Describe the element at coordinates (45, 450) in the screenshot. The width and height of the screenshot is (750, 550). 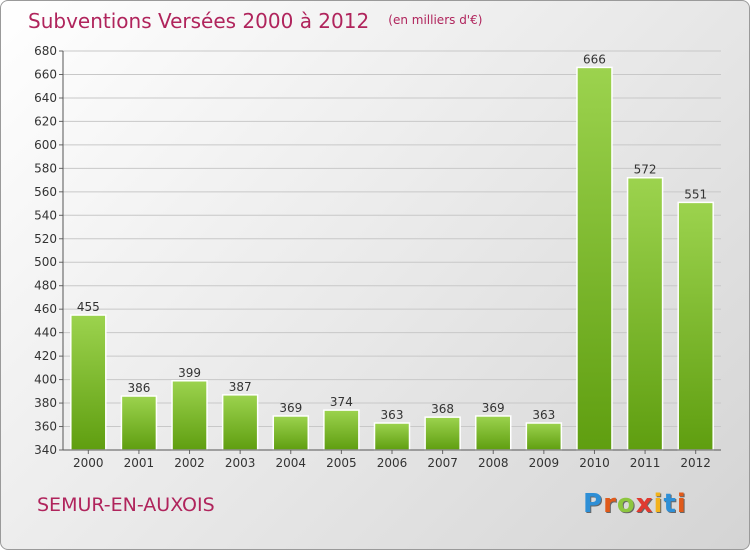
I see `y-tick-label: 340` at that location.